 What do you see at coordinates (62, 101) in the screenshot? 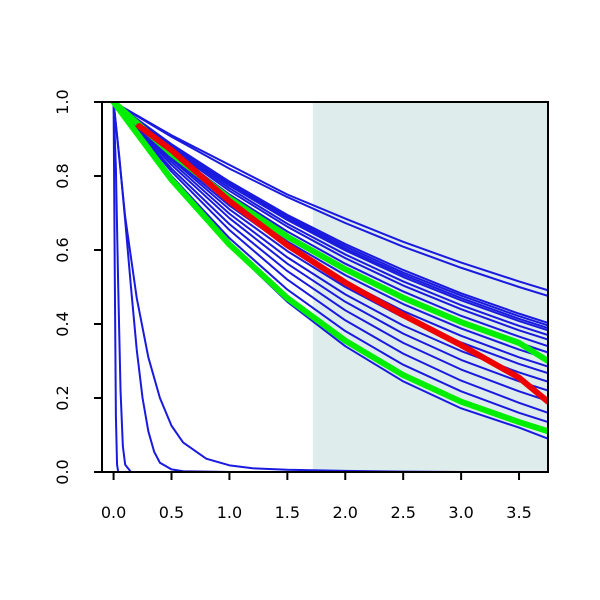
I see `y-tick-label: 1.0` at bounding box center [62, 101].